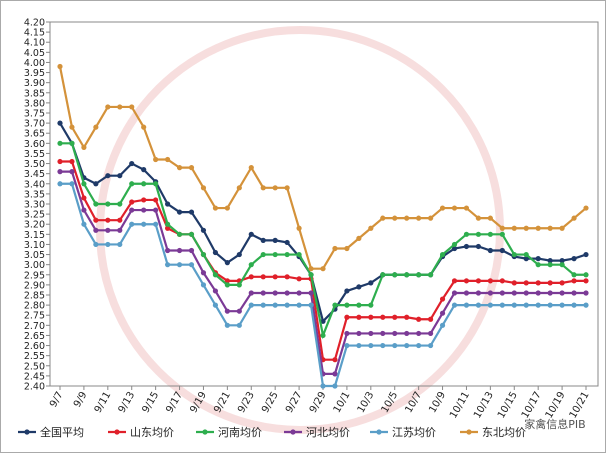 The height and width of the screenshot is (457, 606). What do you see at coordinates (34, 93) in the screenshot?
I see `y-tick-label: 3.85` at bounding box center [34, 93].